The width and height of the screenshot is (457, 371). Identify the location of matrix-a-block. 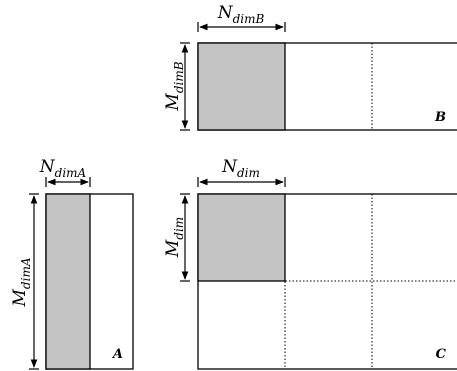
(68, 281).